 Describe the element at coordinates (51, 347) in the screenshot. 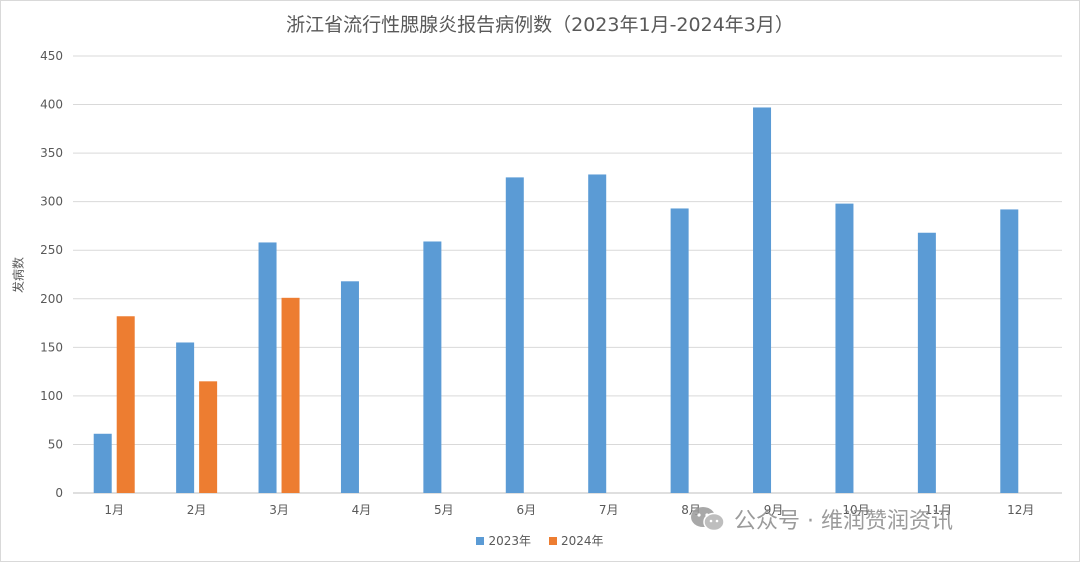

I see `y-tick-label: 150` at that location.